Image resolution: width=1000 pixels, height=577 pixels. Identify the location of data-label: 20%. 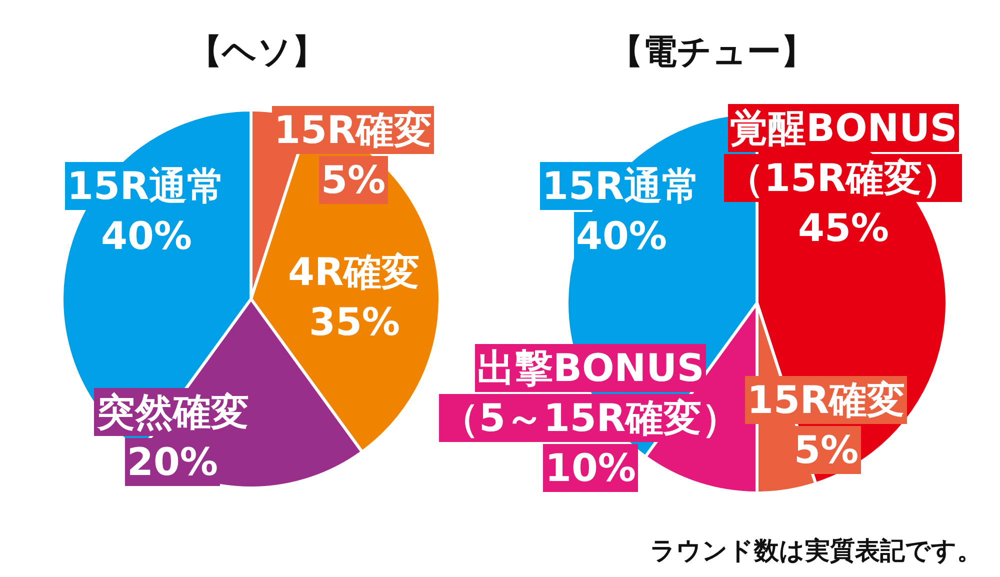
(172, 462).